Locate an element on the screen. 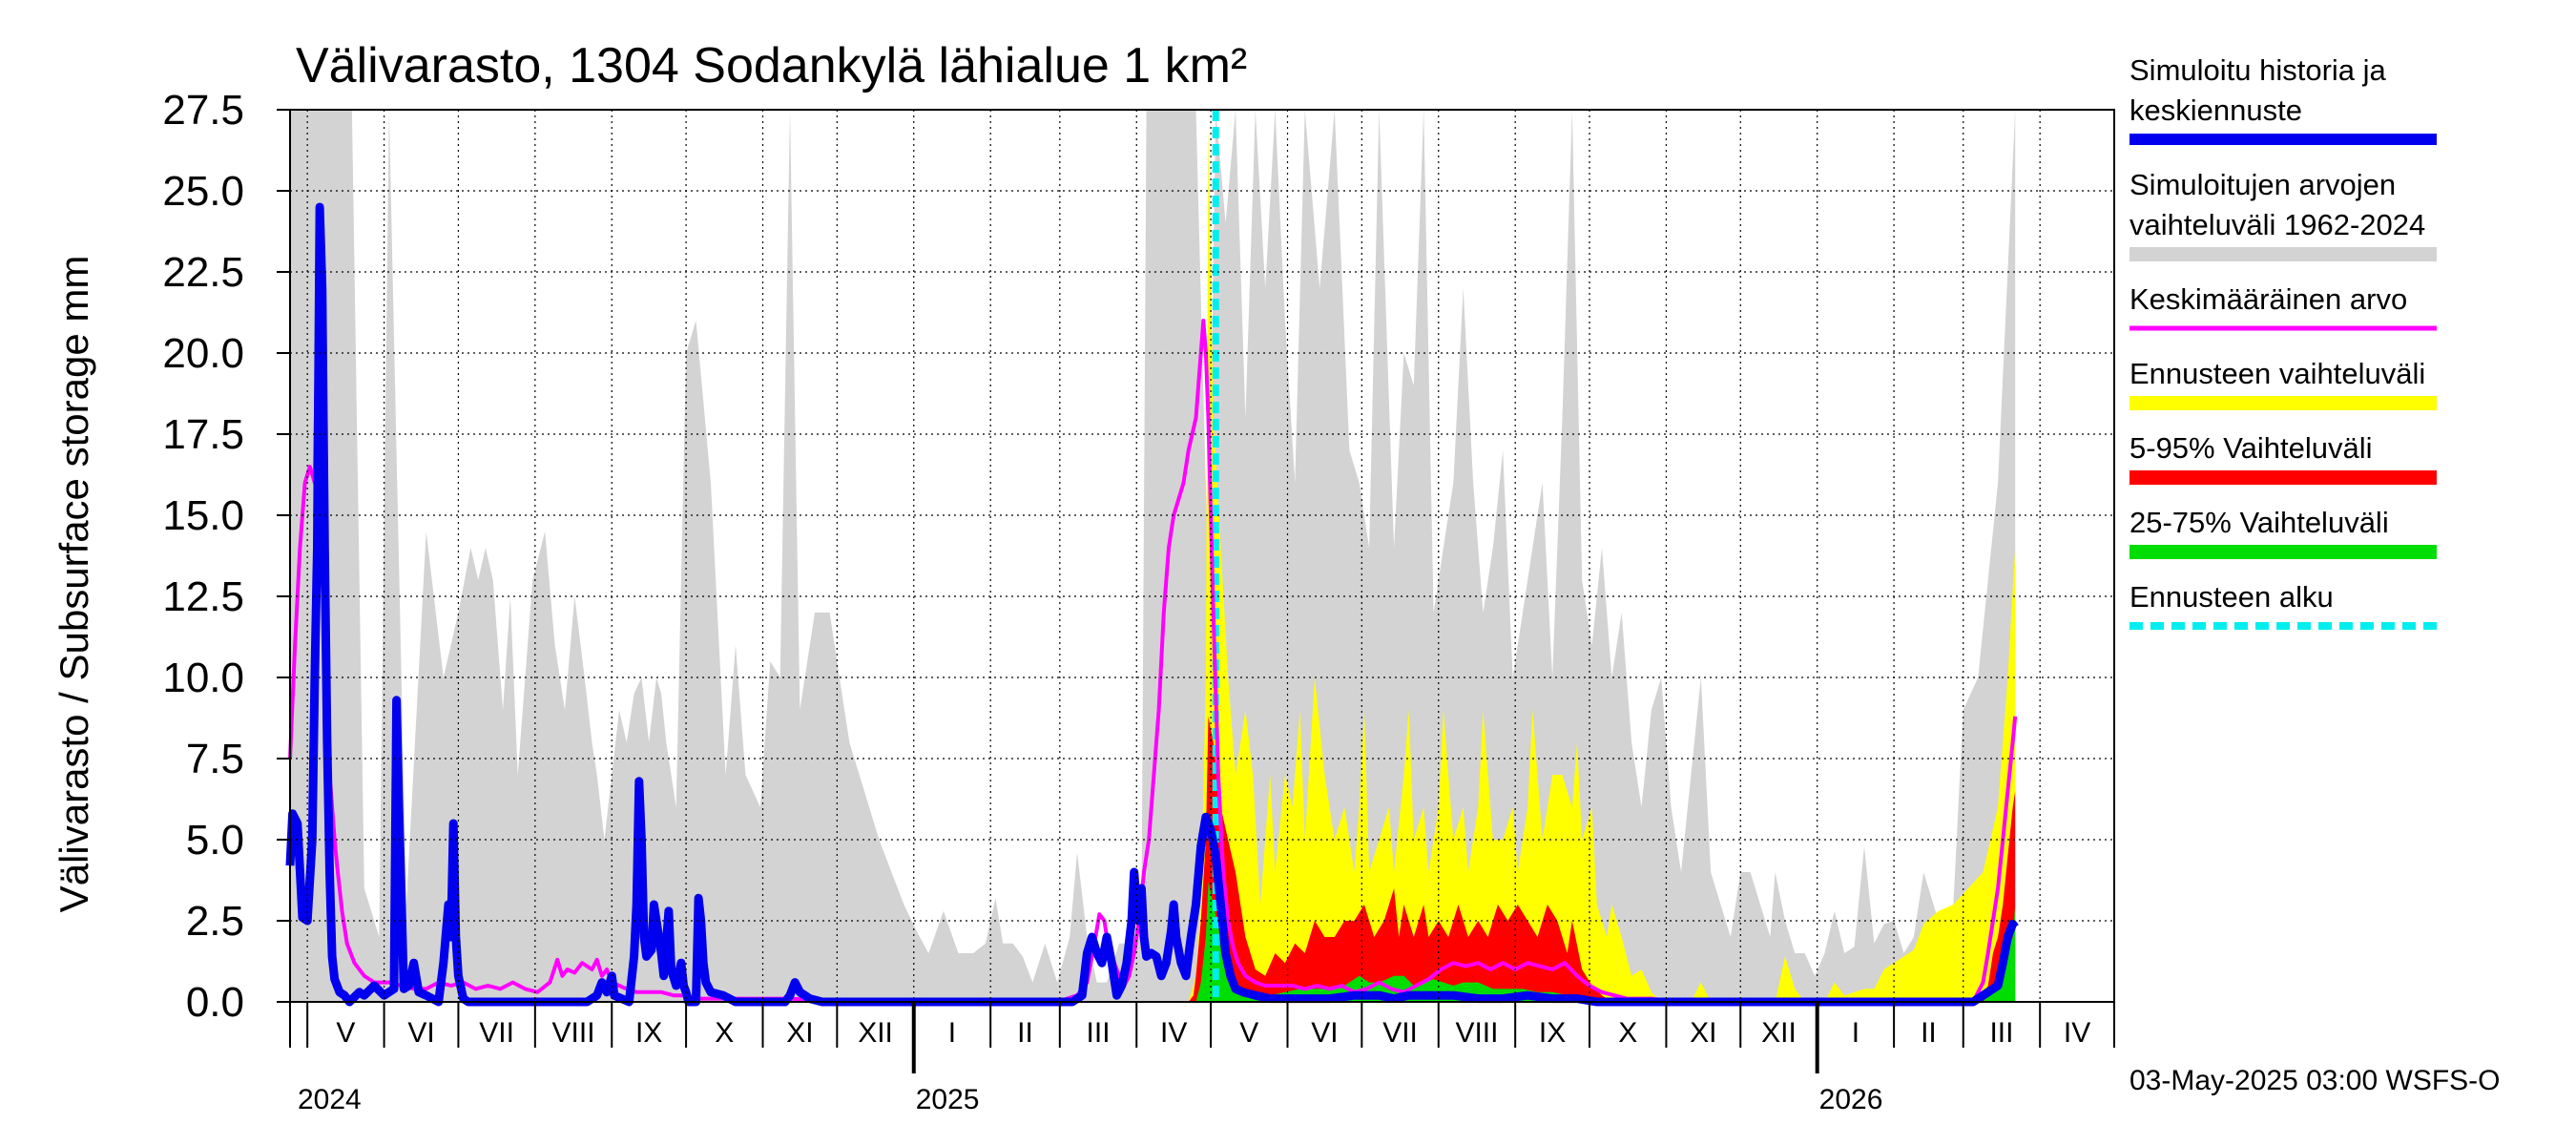  legend-label-p25_75: 25-75% Vaihteluväli is located at coordinates (2259, 522).